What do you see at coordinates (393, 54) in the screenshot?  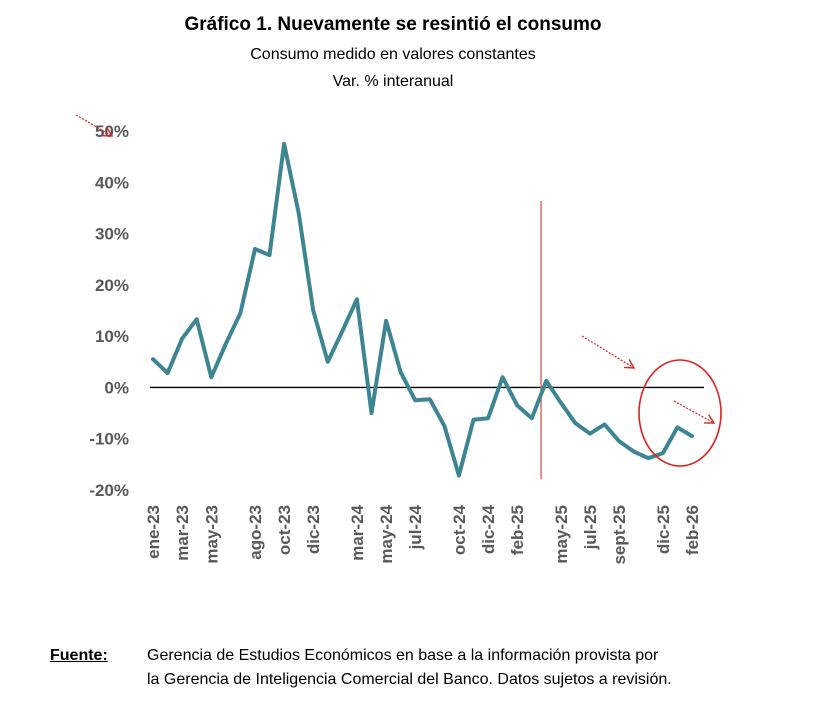 I see `chart-subtitle: Consumo medido en valores constantes` at bounding box center [393, 54].